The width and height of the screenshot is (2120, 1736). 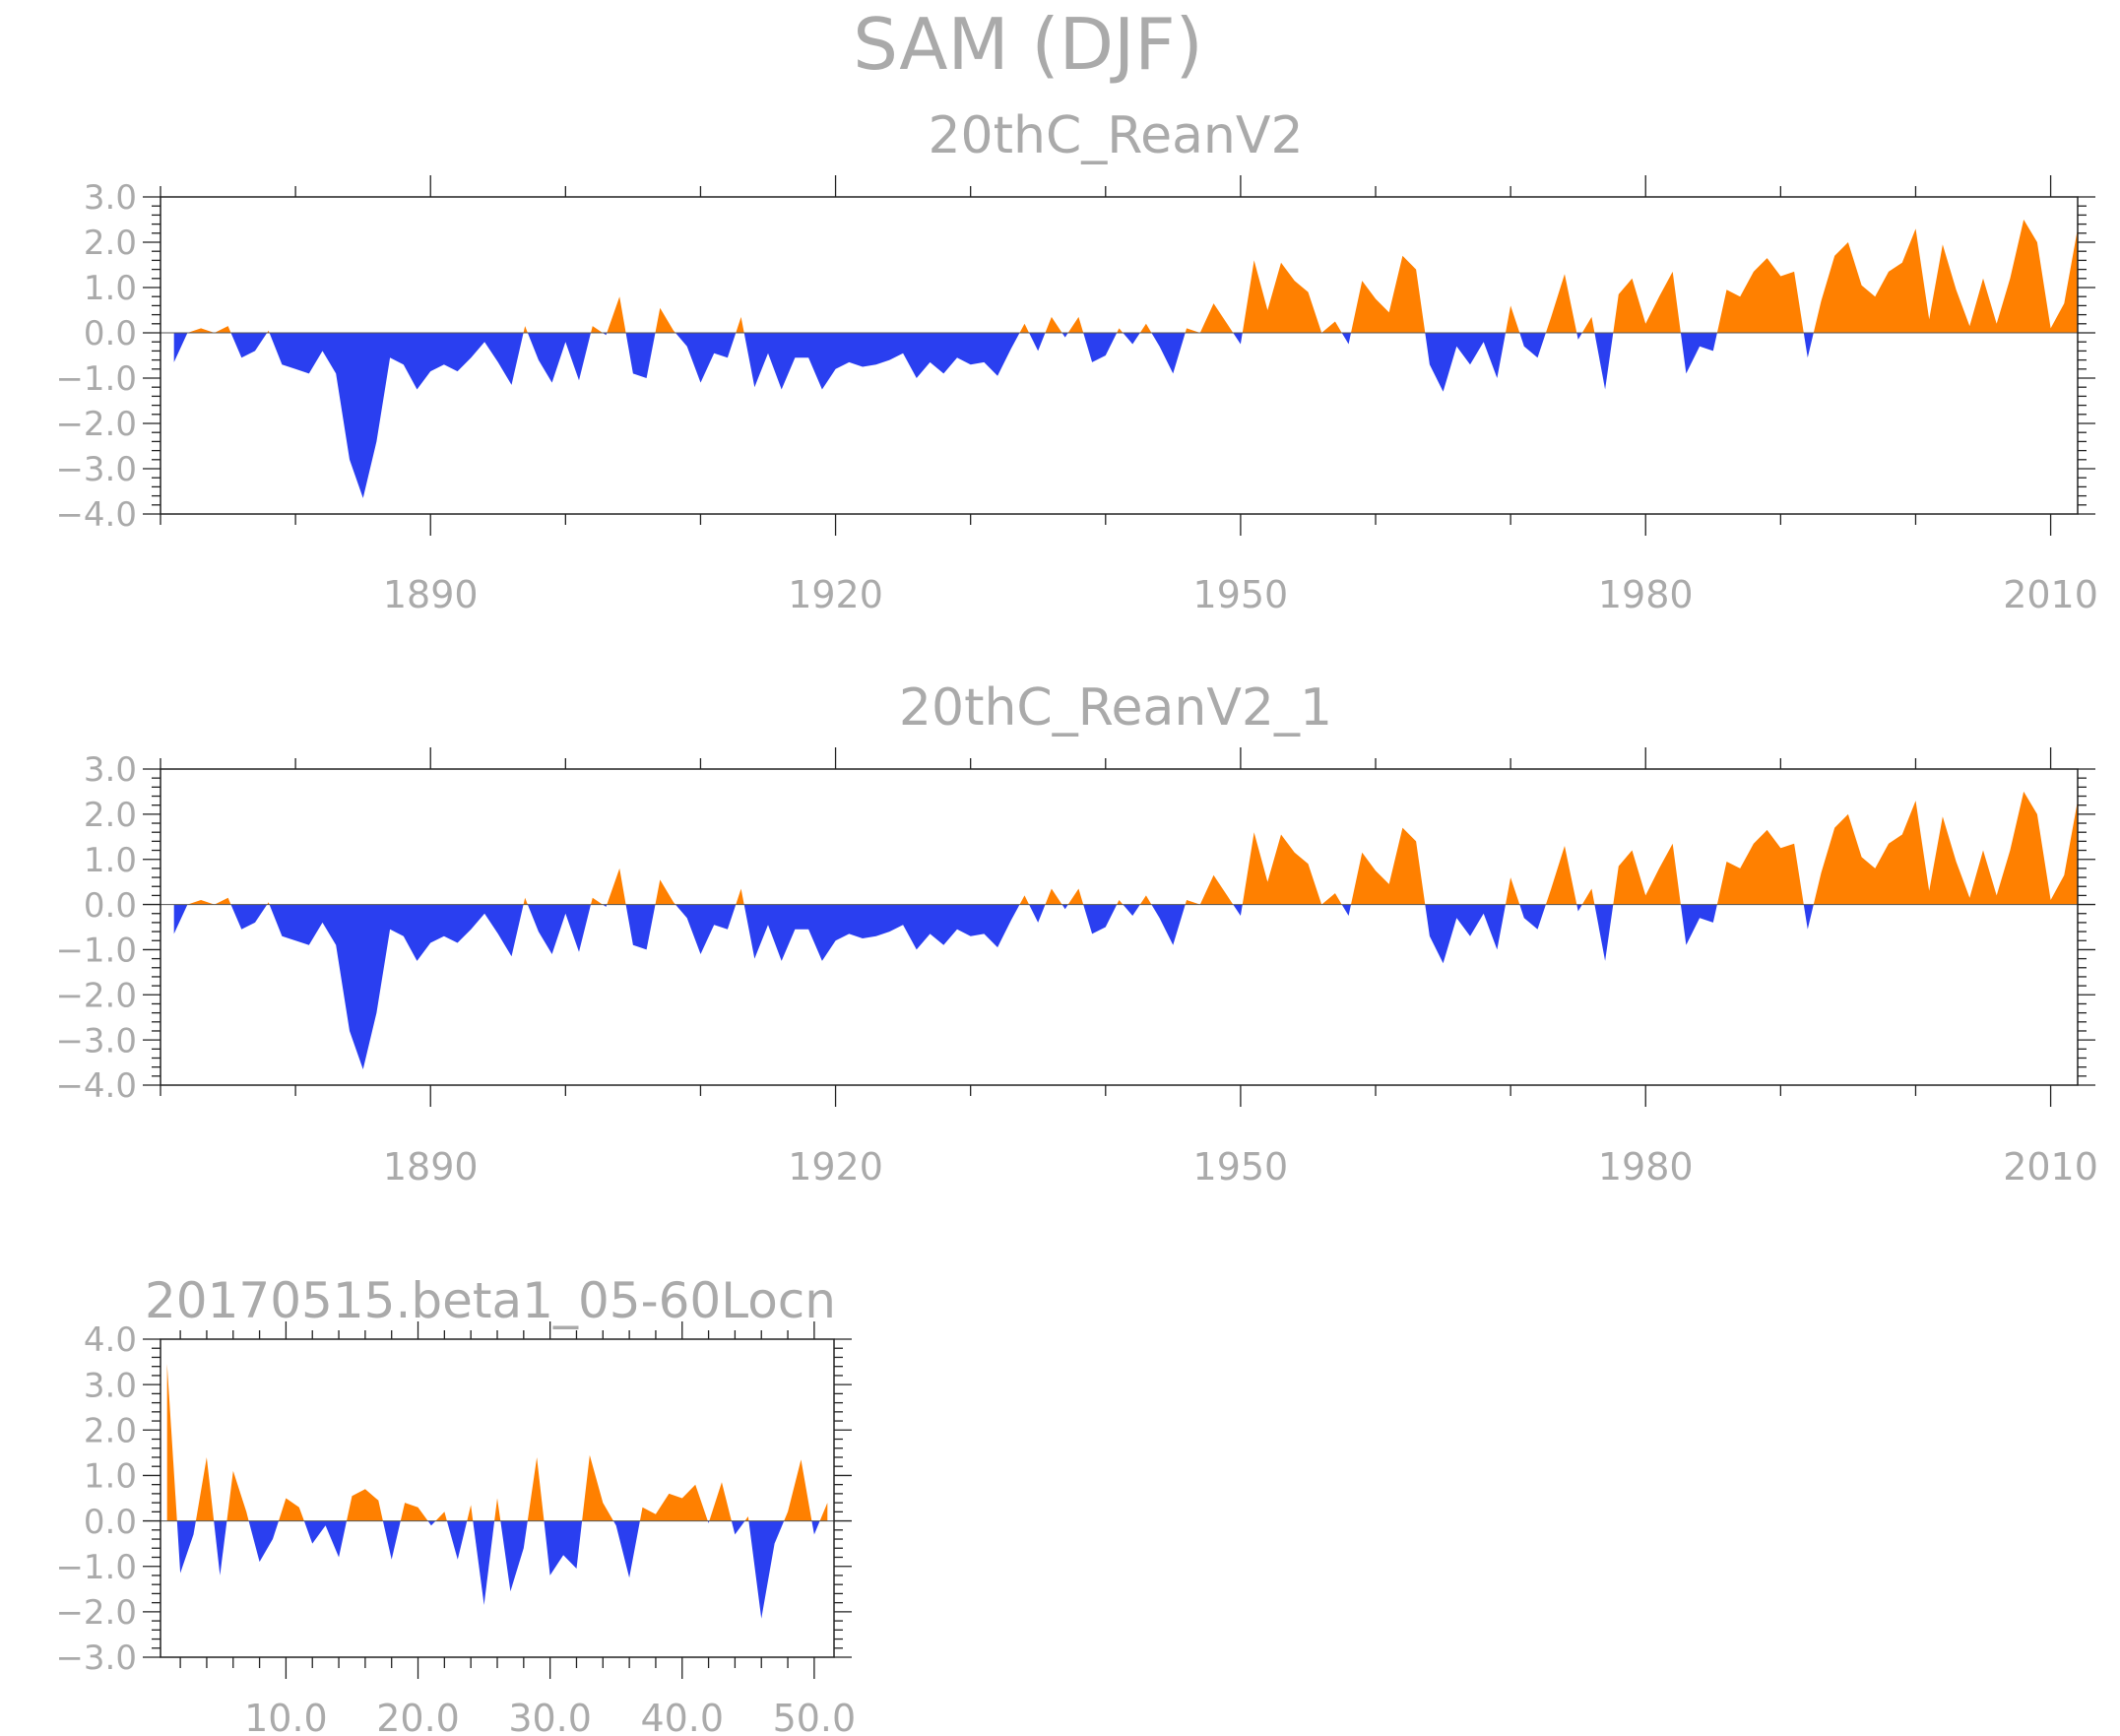 What do you see at coordinates (96, 515) in the screenshot?
I see `y-tick-label: −4.0` at bounding box center [96, 515].